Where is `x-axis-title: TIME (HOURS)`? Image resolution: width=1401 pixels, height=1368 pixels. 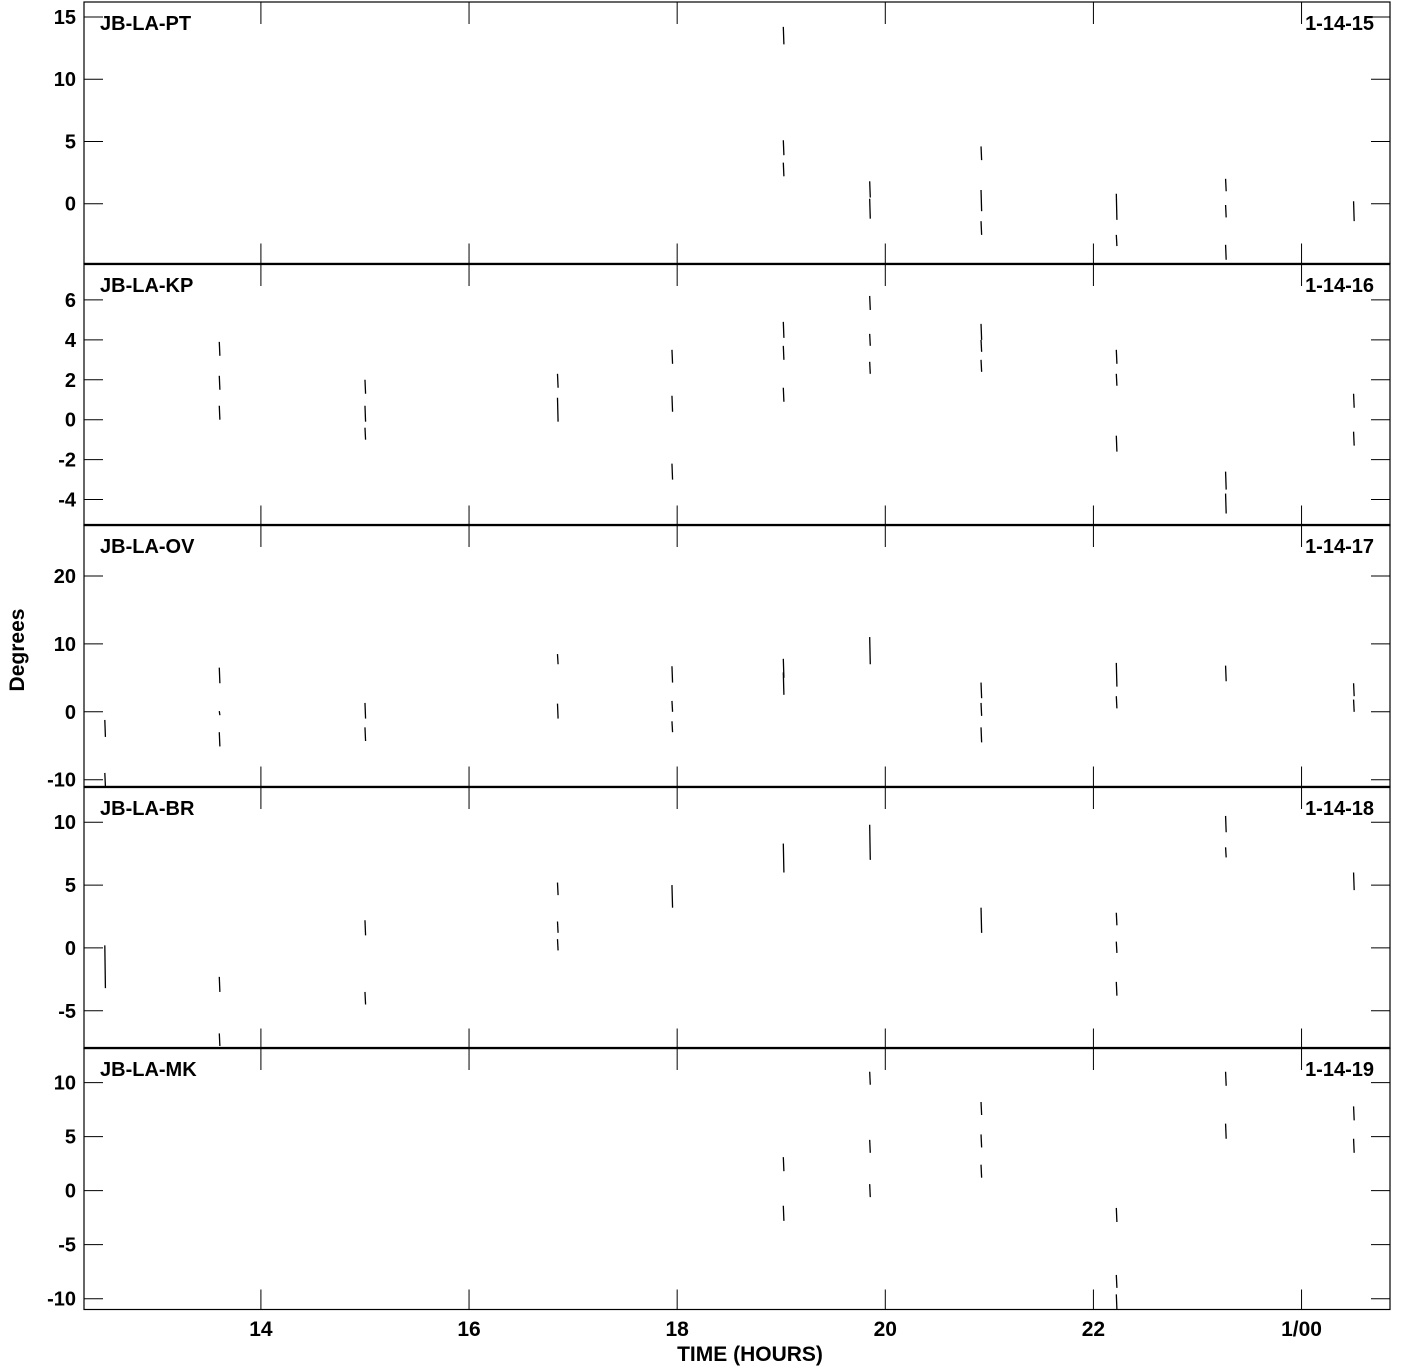 x-axis-title: TIME (HOURS) is located at coordinates (750, 1354).